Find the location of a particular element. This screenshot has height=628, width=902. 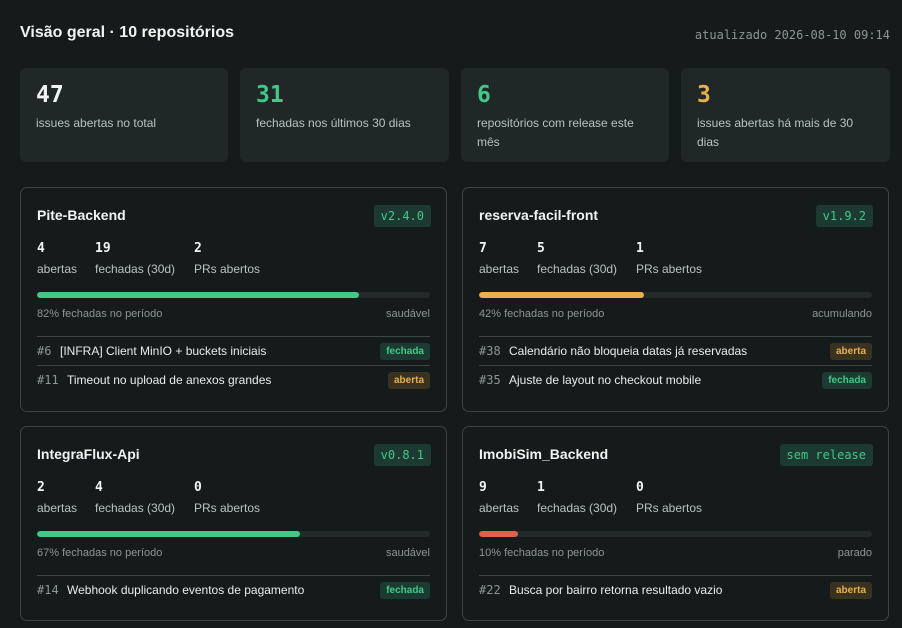

metric-prs: 2 PRs abertos is located at coordinates (227, 259).